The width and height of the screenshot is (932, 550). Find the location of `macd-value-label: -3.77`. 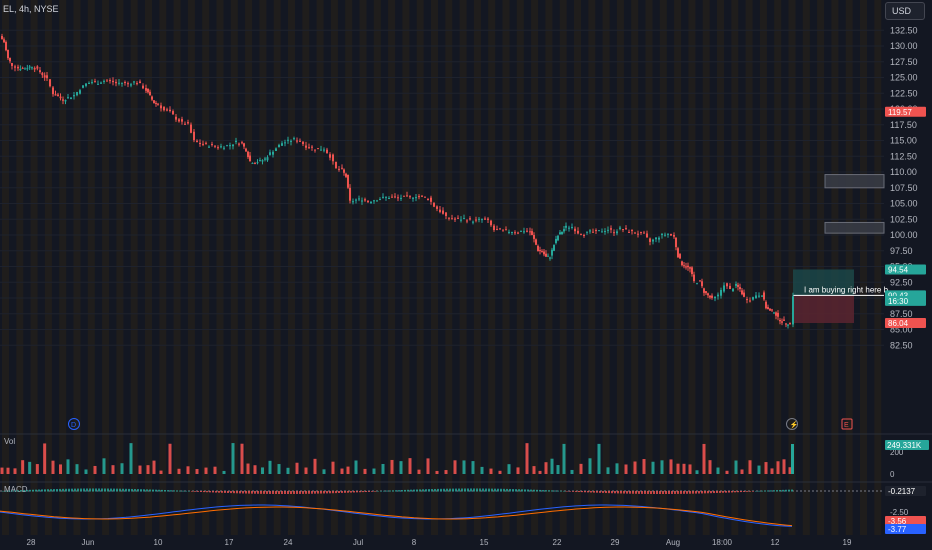

macd-value-label: -3.77 is located at coordinates (897, 529).